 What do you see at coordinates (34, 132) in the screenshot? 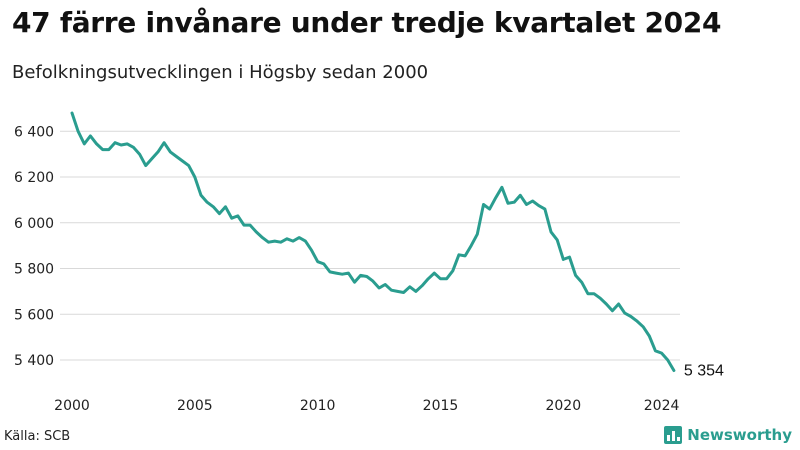
I see `y-tick-label: 6 400` at bounding box center [34, 132].